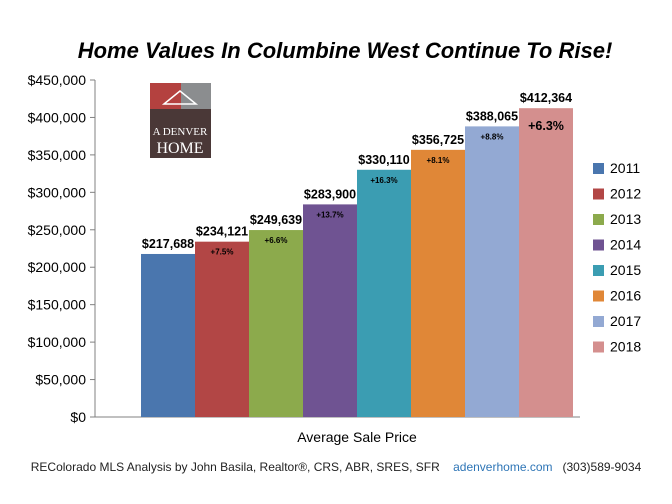  I want to click on logo-roof-shape, so click(180, 97).